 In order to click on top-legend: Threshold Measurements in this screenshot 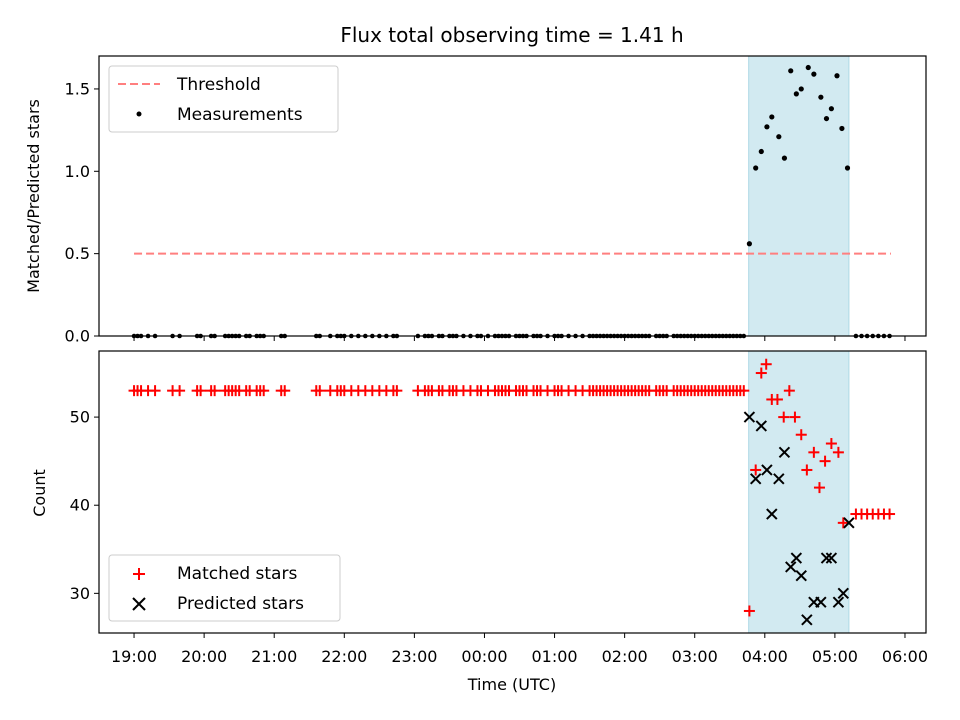, I will do `click(223, 99)`.